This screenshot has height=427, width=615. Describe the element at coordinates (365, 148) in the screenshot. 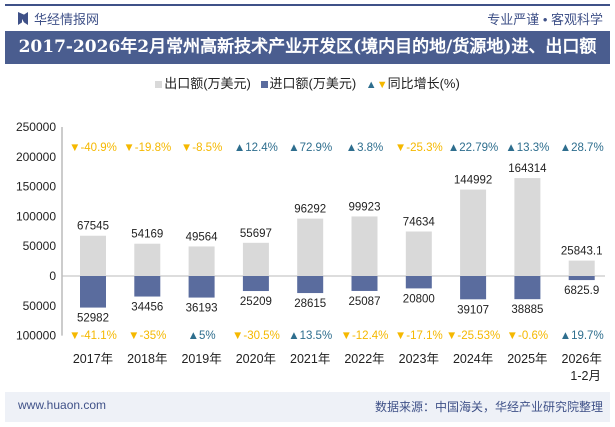

I see `export-growth-label: ▲3.8%` at that location.